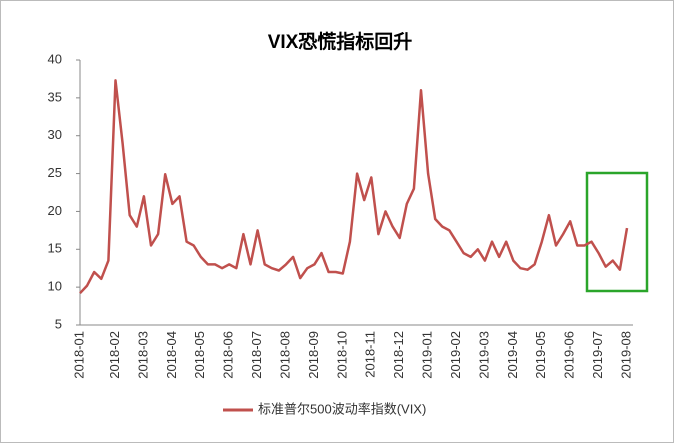 The width and height of the screenshot is (674, 448). What do you see at coordinates (55, 210) in the screenshot?
I see `y-tick-label: 20` at bounding box center [55, 210].